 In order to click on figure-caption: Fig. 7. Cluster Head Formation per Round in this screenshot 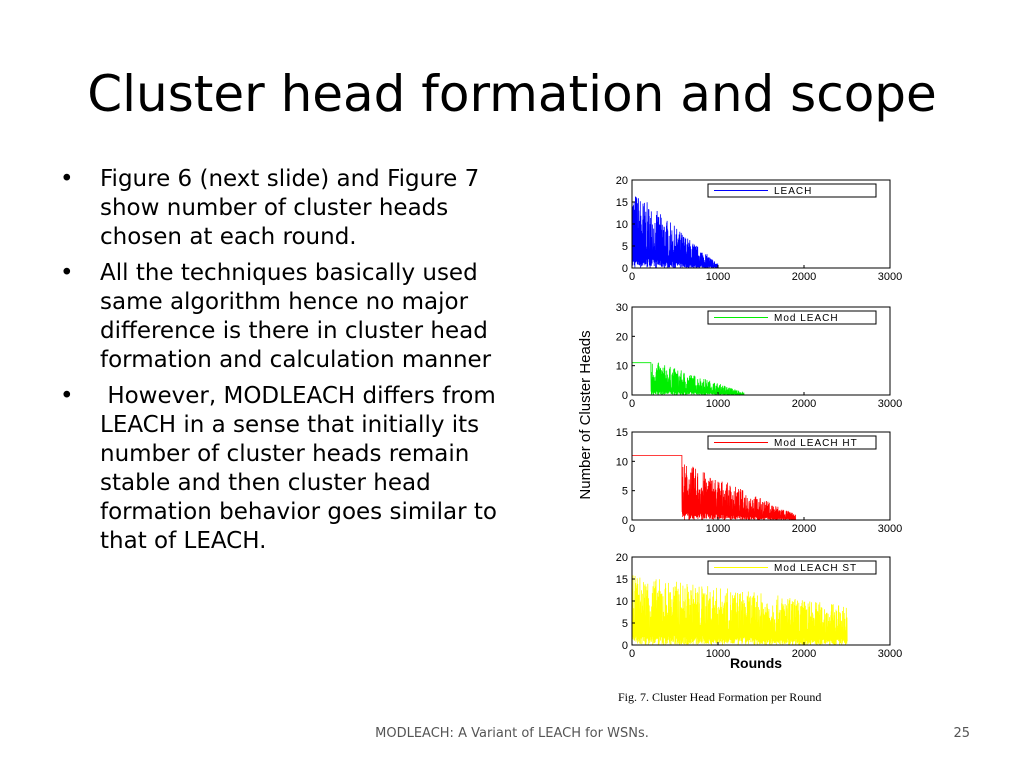, I will do `click(719, 697)`.